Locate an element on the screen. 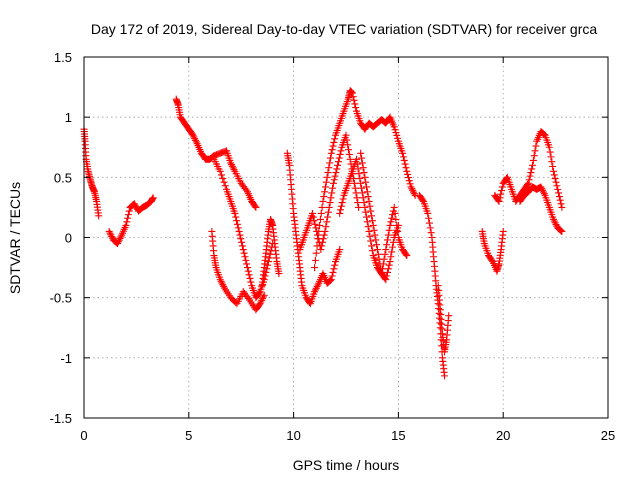 The height and width of the screenshot is (480, 640). series-s11 is located at coordinates (379, 216).